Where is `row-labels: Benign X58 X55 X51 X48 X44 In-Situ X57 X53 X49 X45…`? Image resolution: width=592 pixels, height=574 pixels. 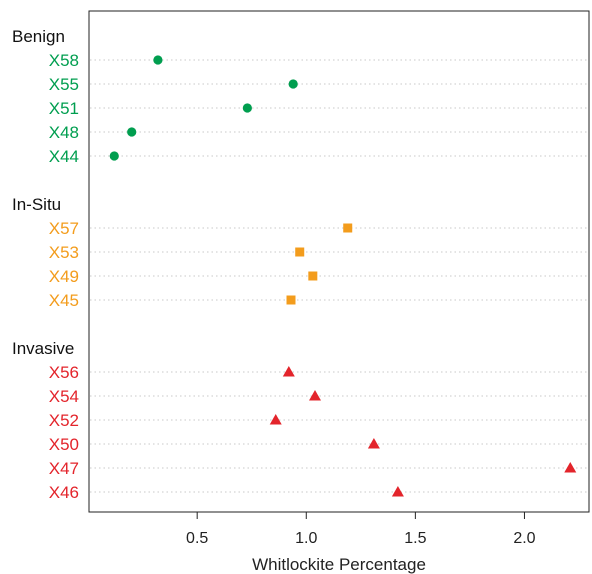
row-labels: Benign X58 X55 X51 X48 X44 In-Situ X57 X53 X49 X45… is located at coordinates (45, 264).